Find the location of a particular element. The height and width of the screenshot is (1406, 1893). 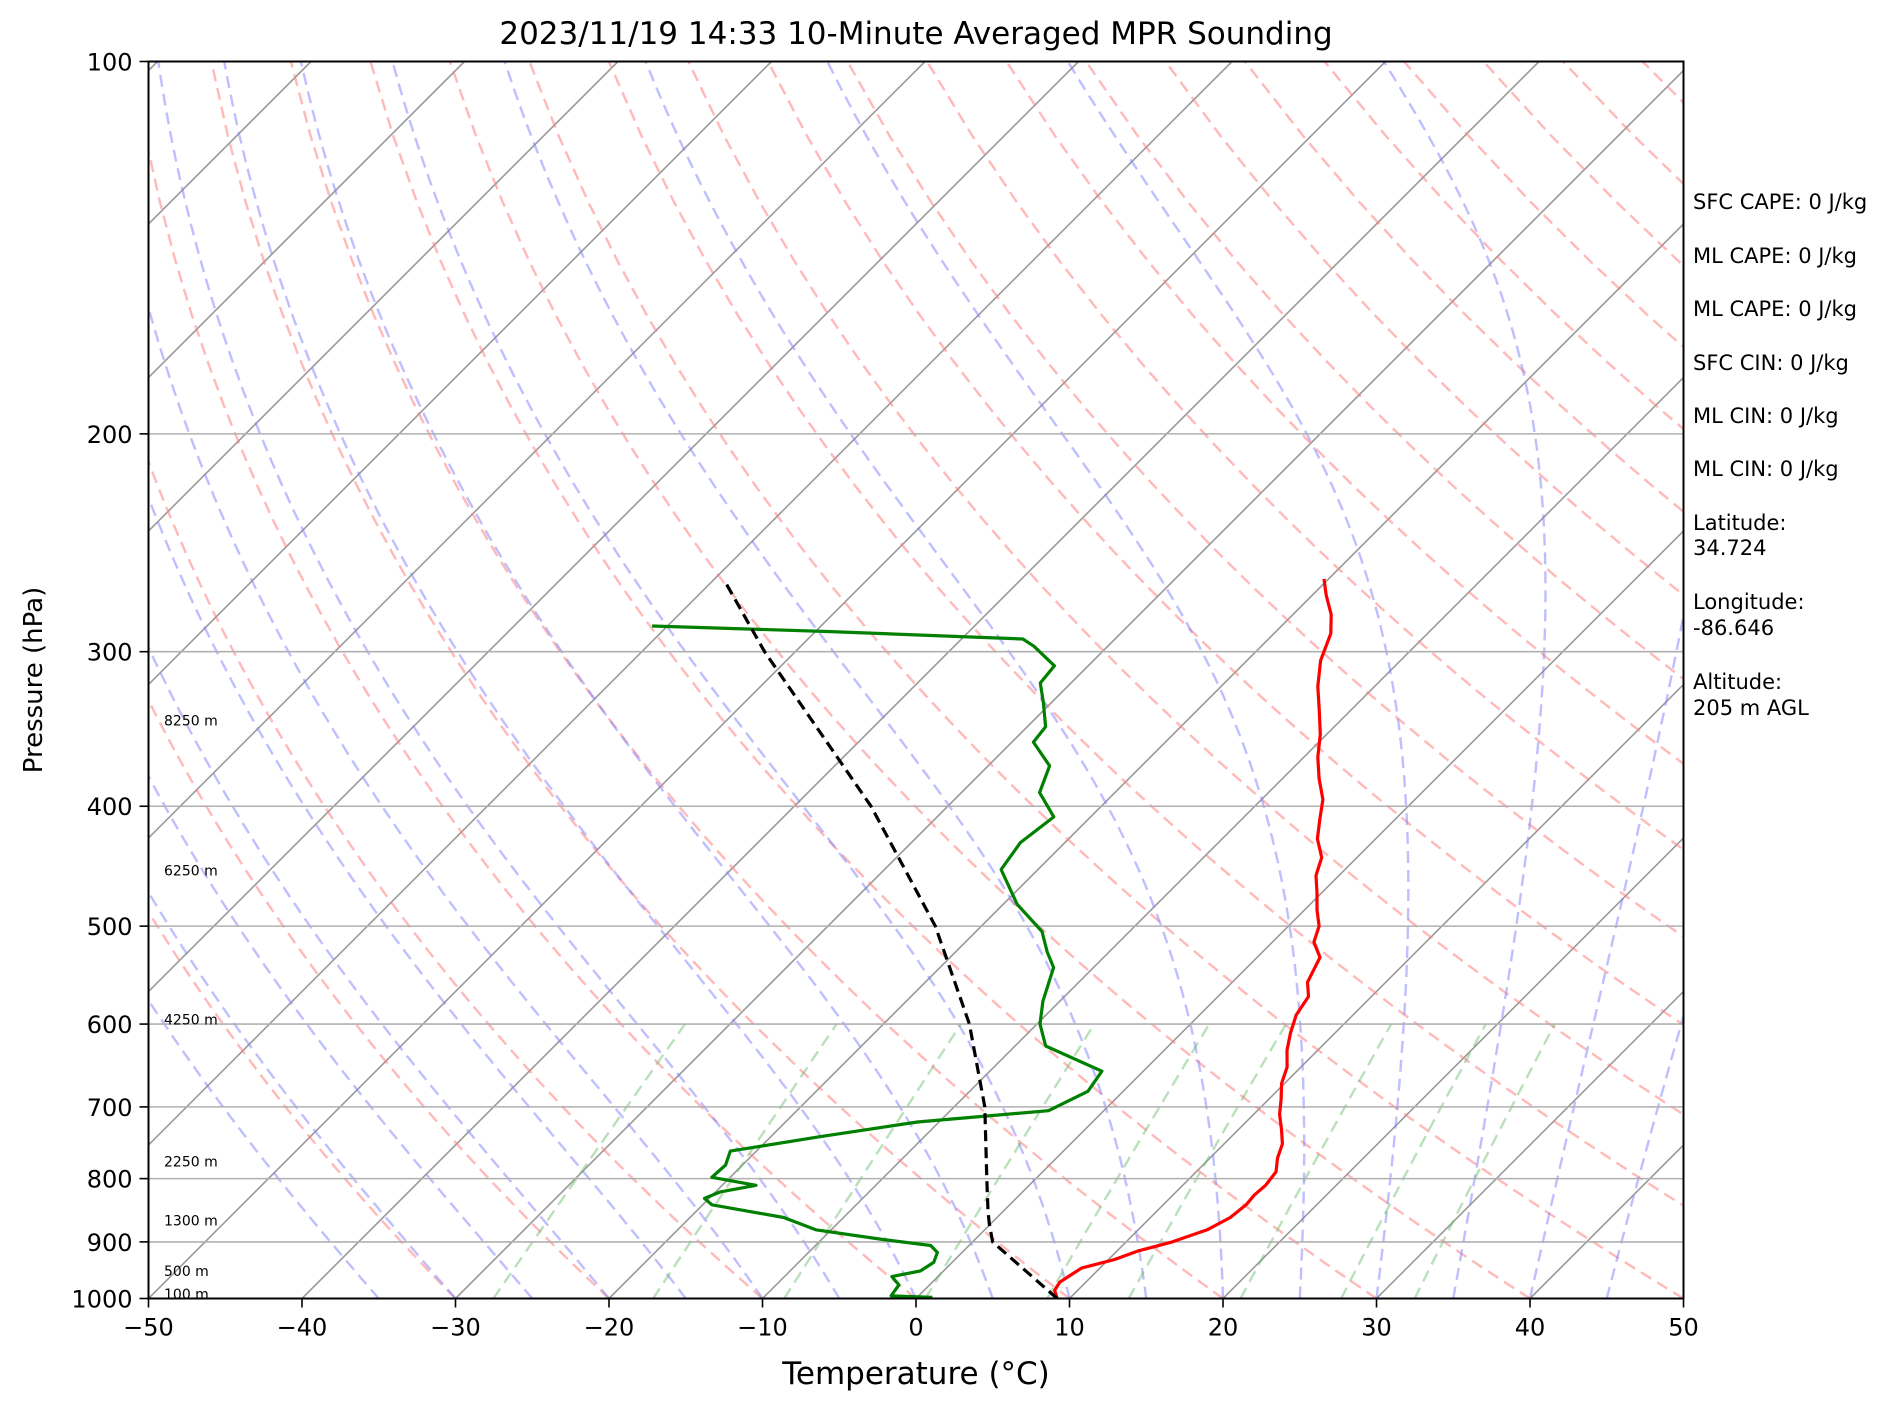

x-tick-label: 10 is located at coordinates (1069, 1328).